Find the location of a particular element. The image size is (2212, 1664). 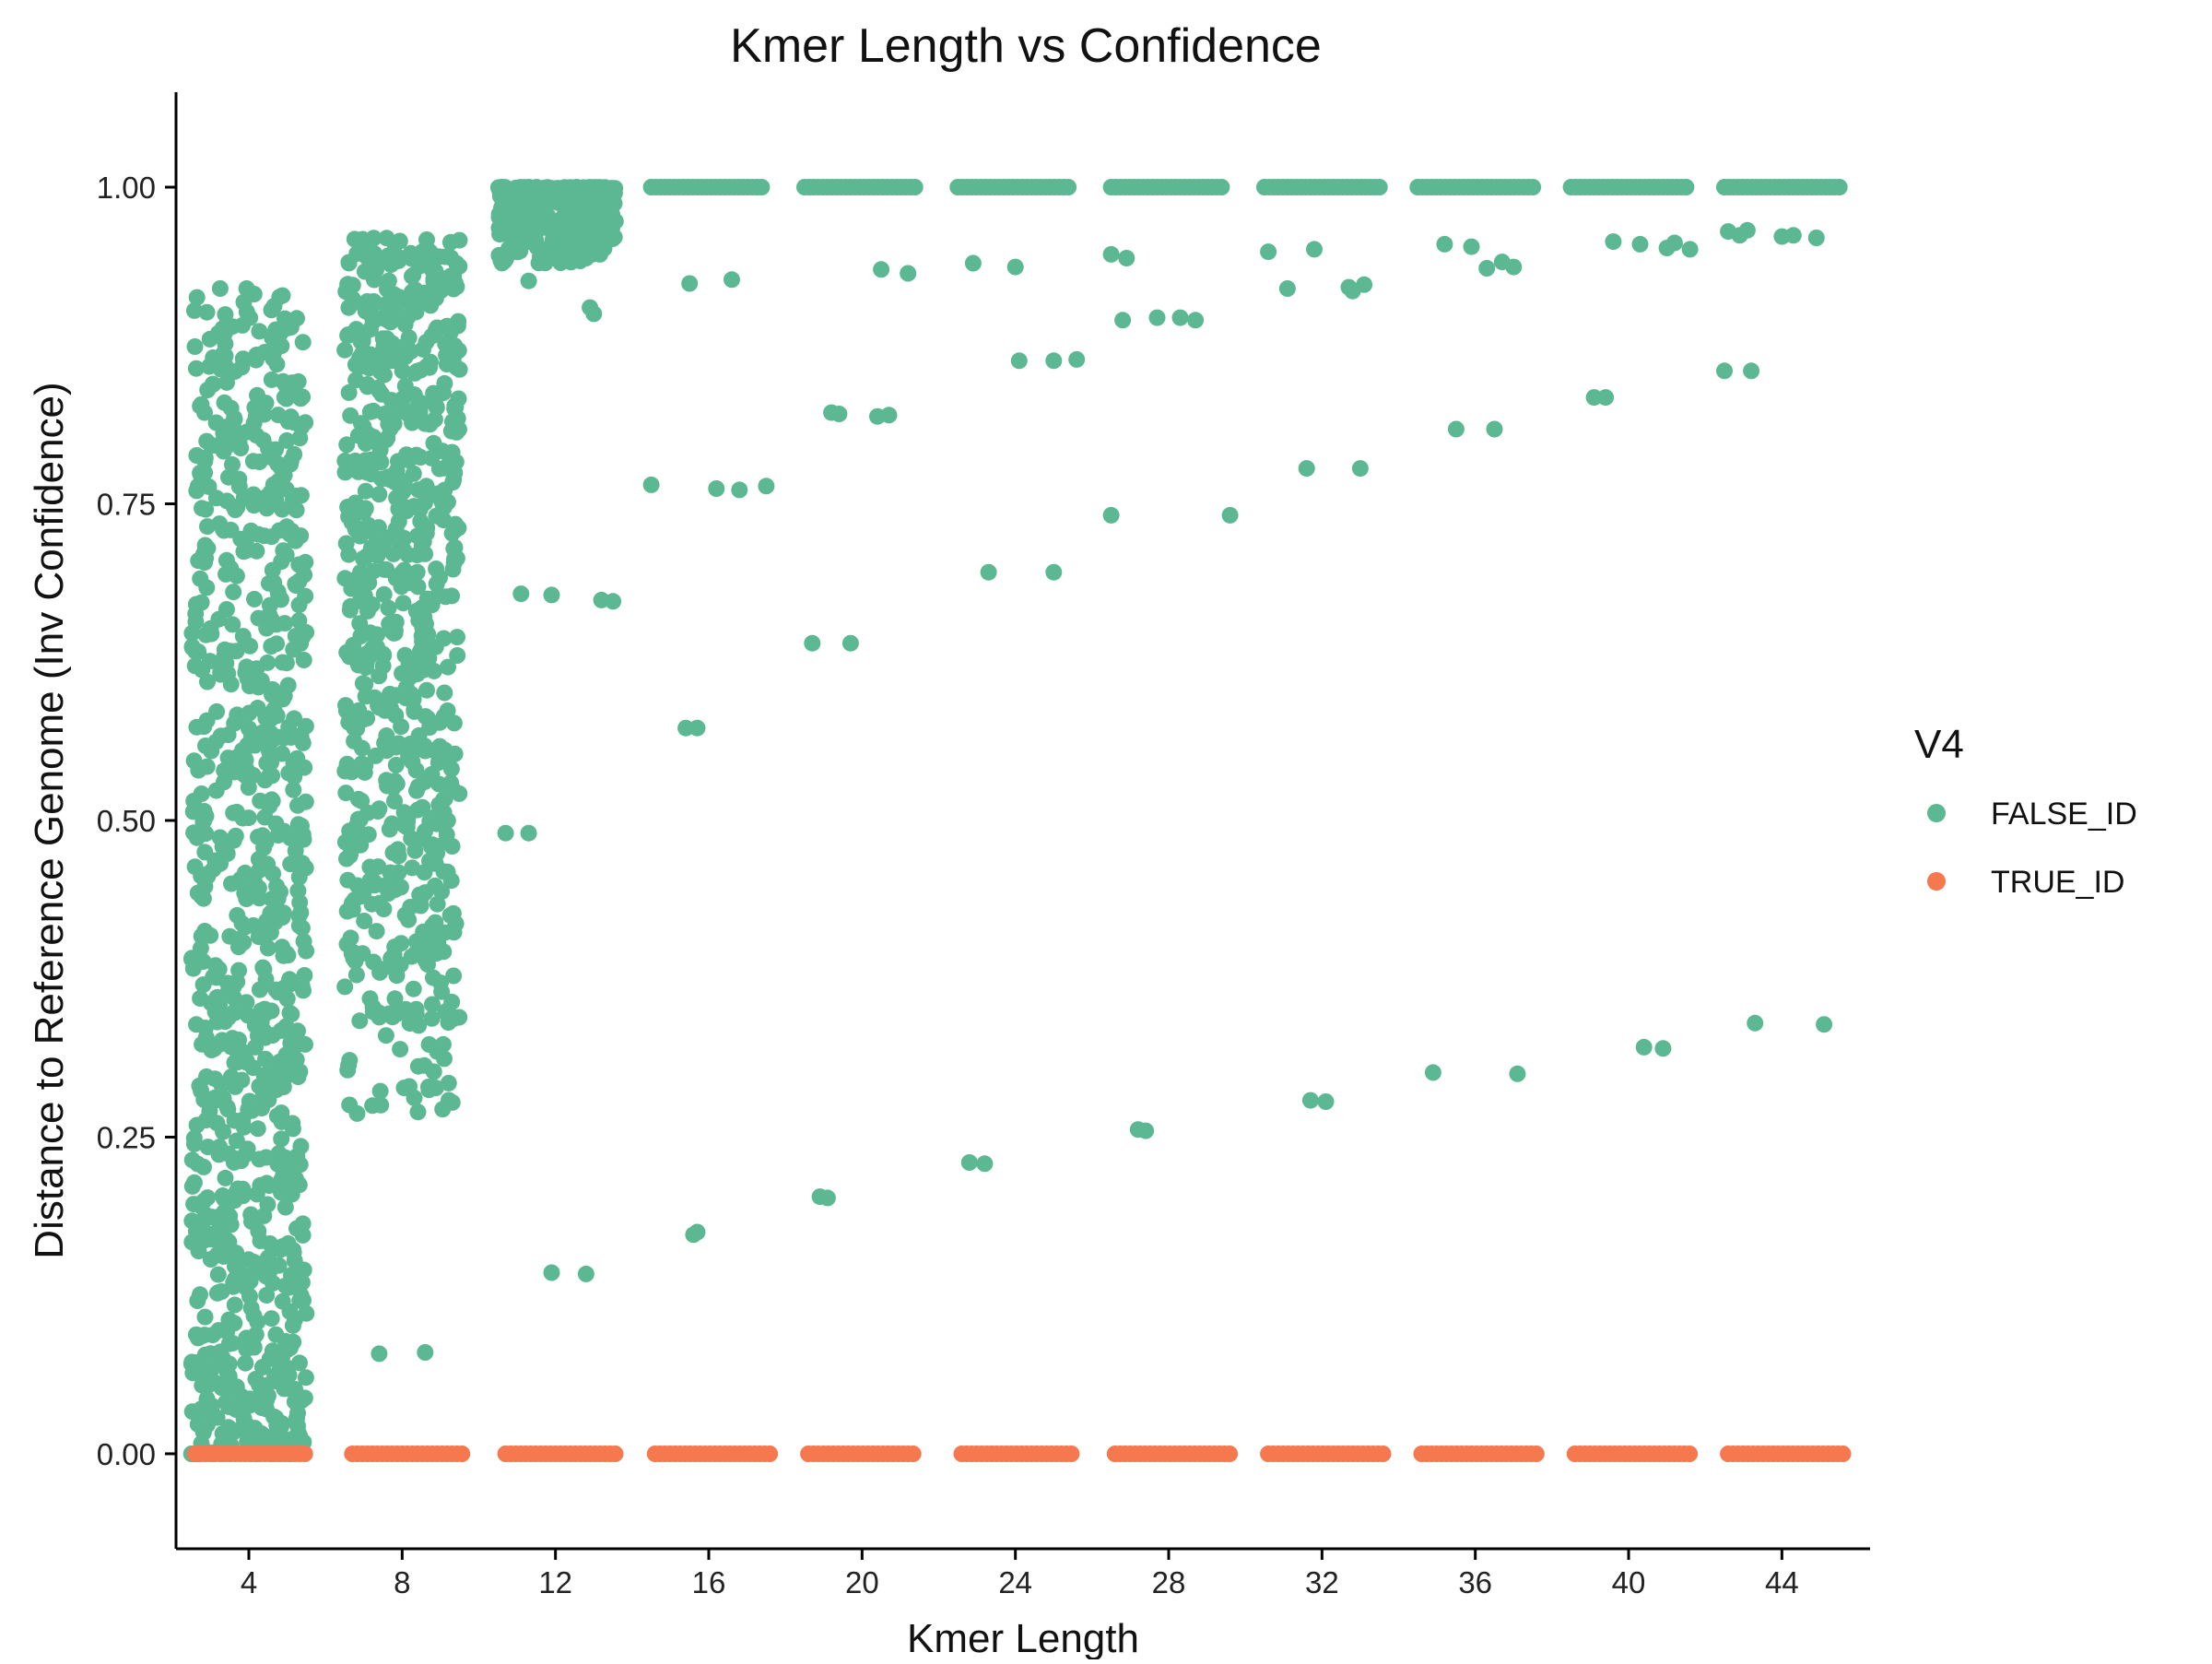

x-tick-label: 4 is located at coordinates (249, 1582).